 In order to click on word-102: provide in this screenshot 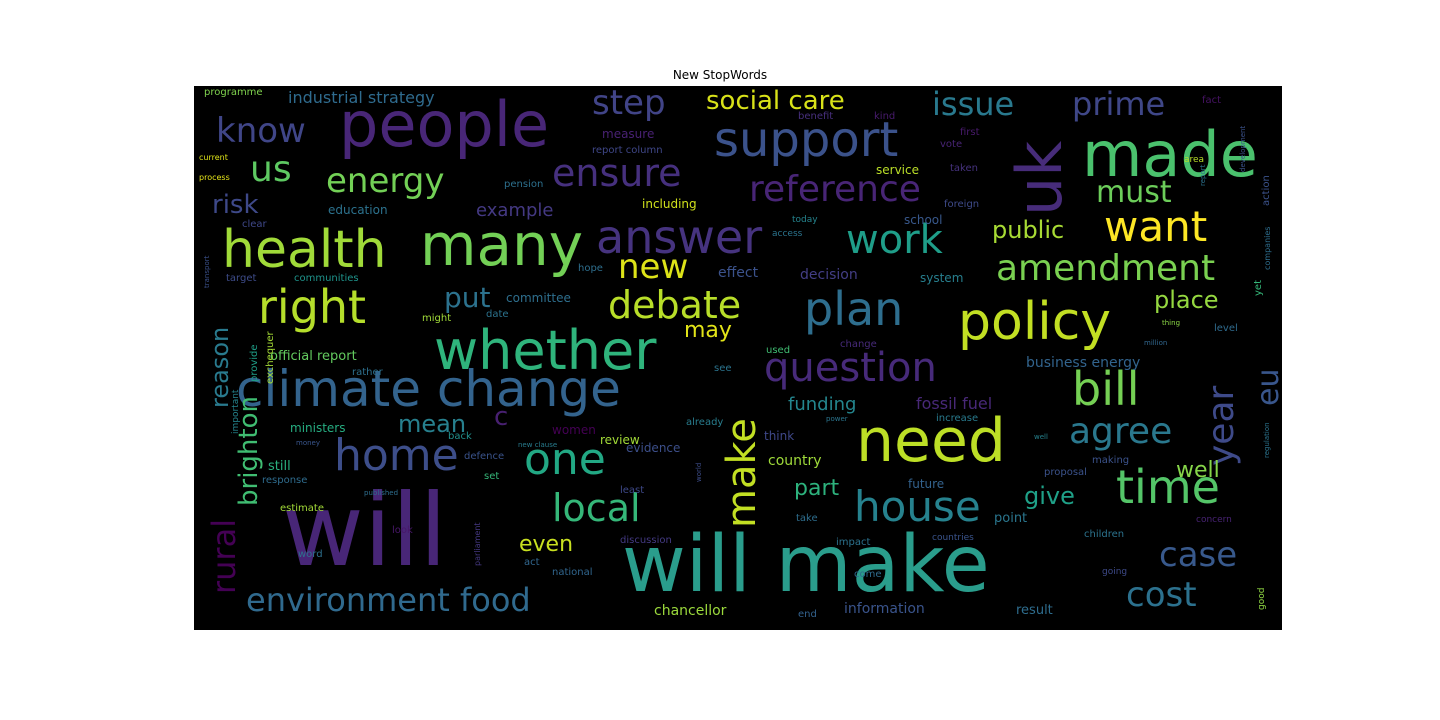, I will do `click(254, 363)`.